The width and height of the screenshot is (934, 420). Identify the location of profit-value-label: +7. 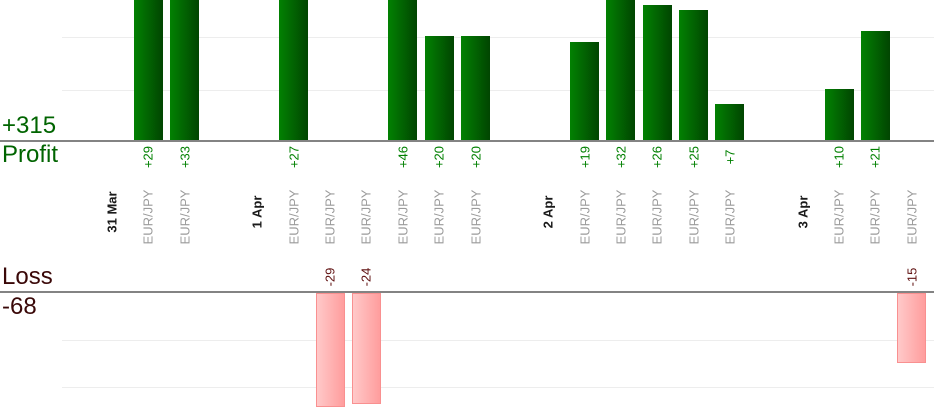
(730, 156).